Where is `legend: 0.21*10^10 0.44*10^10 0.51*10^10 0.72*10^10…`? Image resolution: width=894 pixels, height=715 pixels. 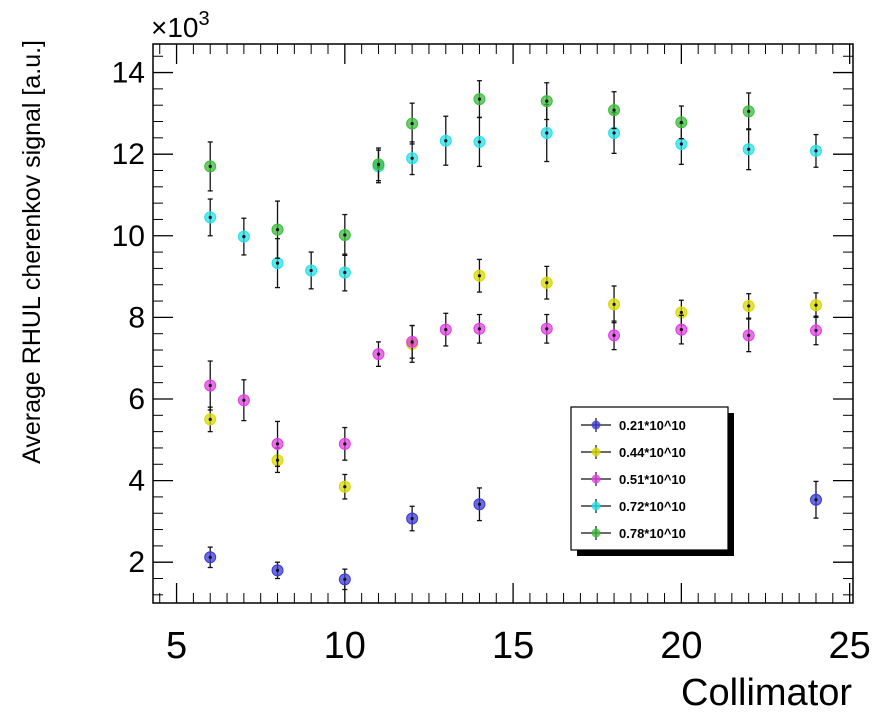
legend: 0.21*10^10 0.44*10^10 0.51*10^10 0.72*10^10… is located at coordinates (652, 481).